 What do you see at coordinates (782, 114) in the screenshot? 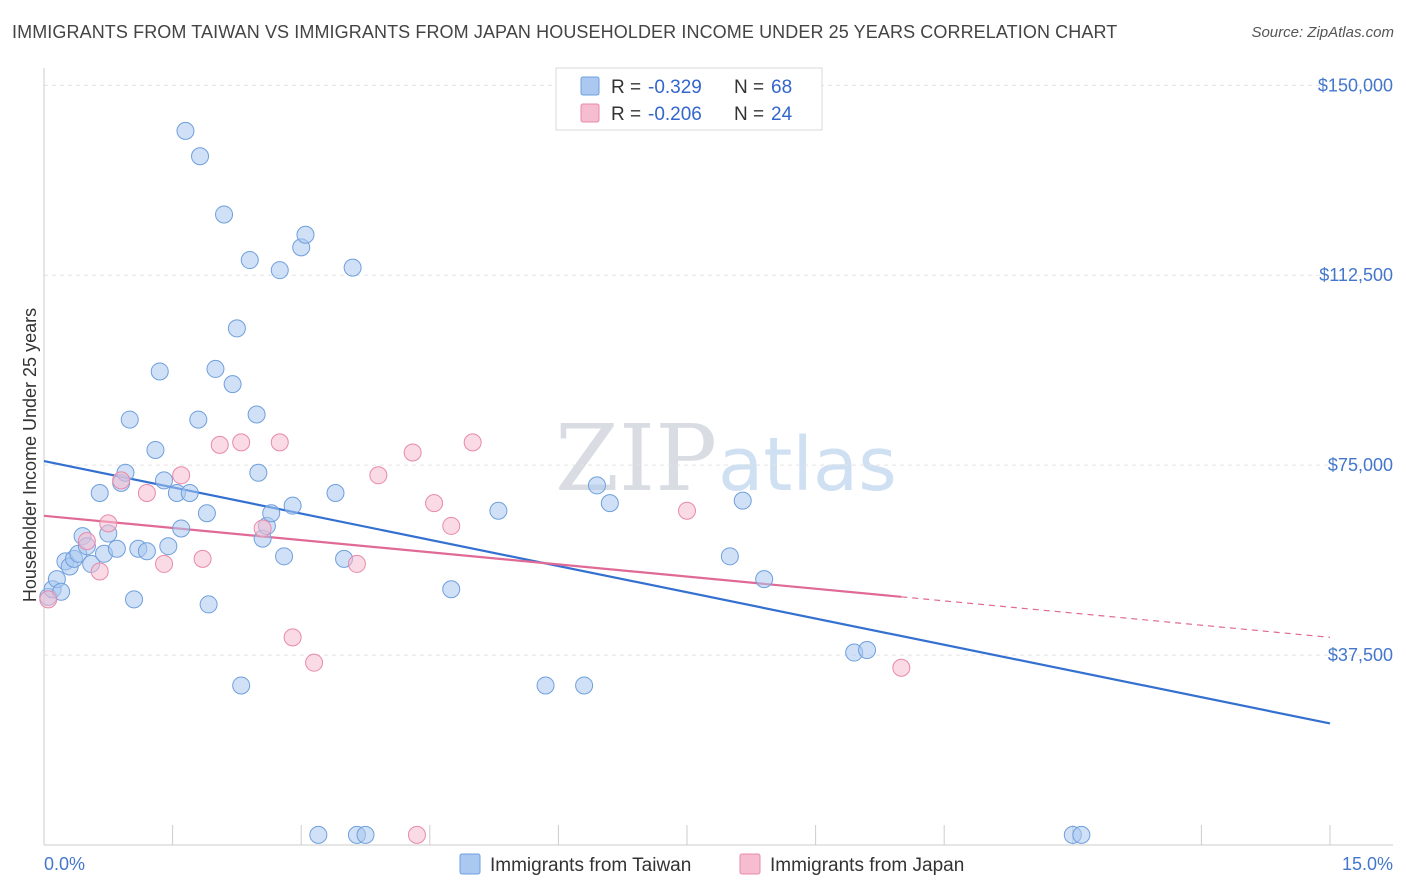
I see `legend-n-value-japan: 24` at bounding box center [782, 114].